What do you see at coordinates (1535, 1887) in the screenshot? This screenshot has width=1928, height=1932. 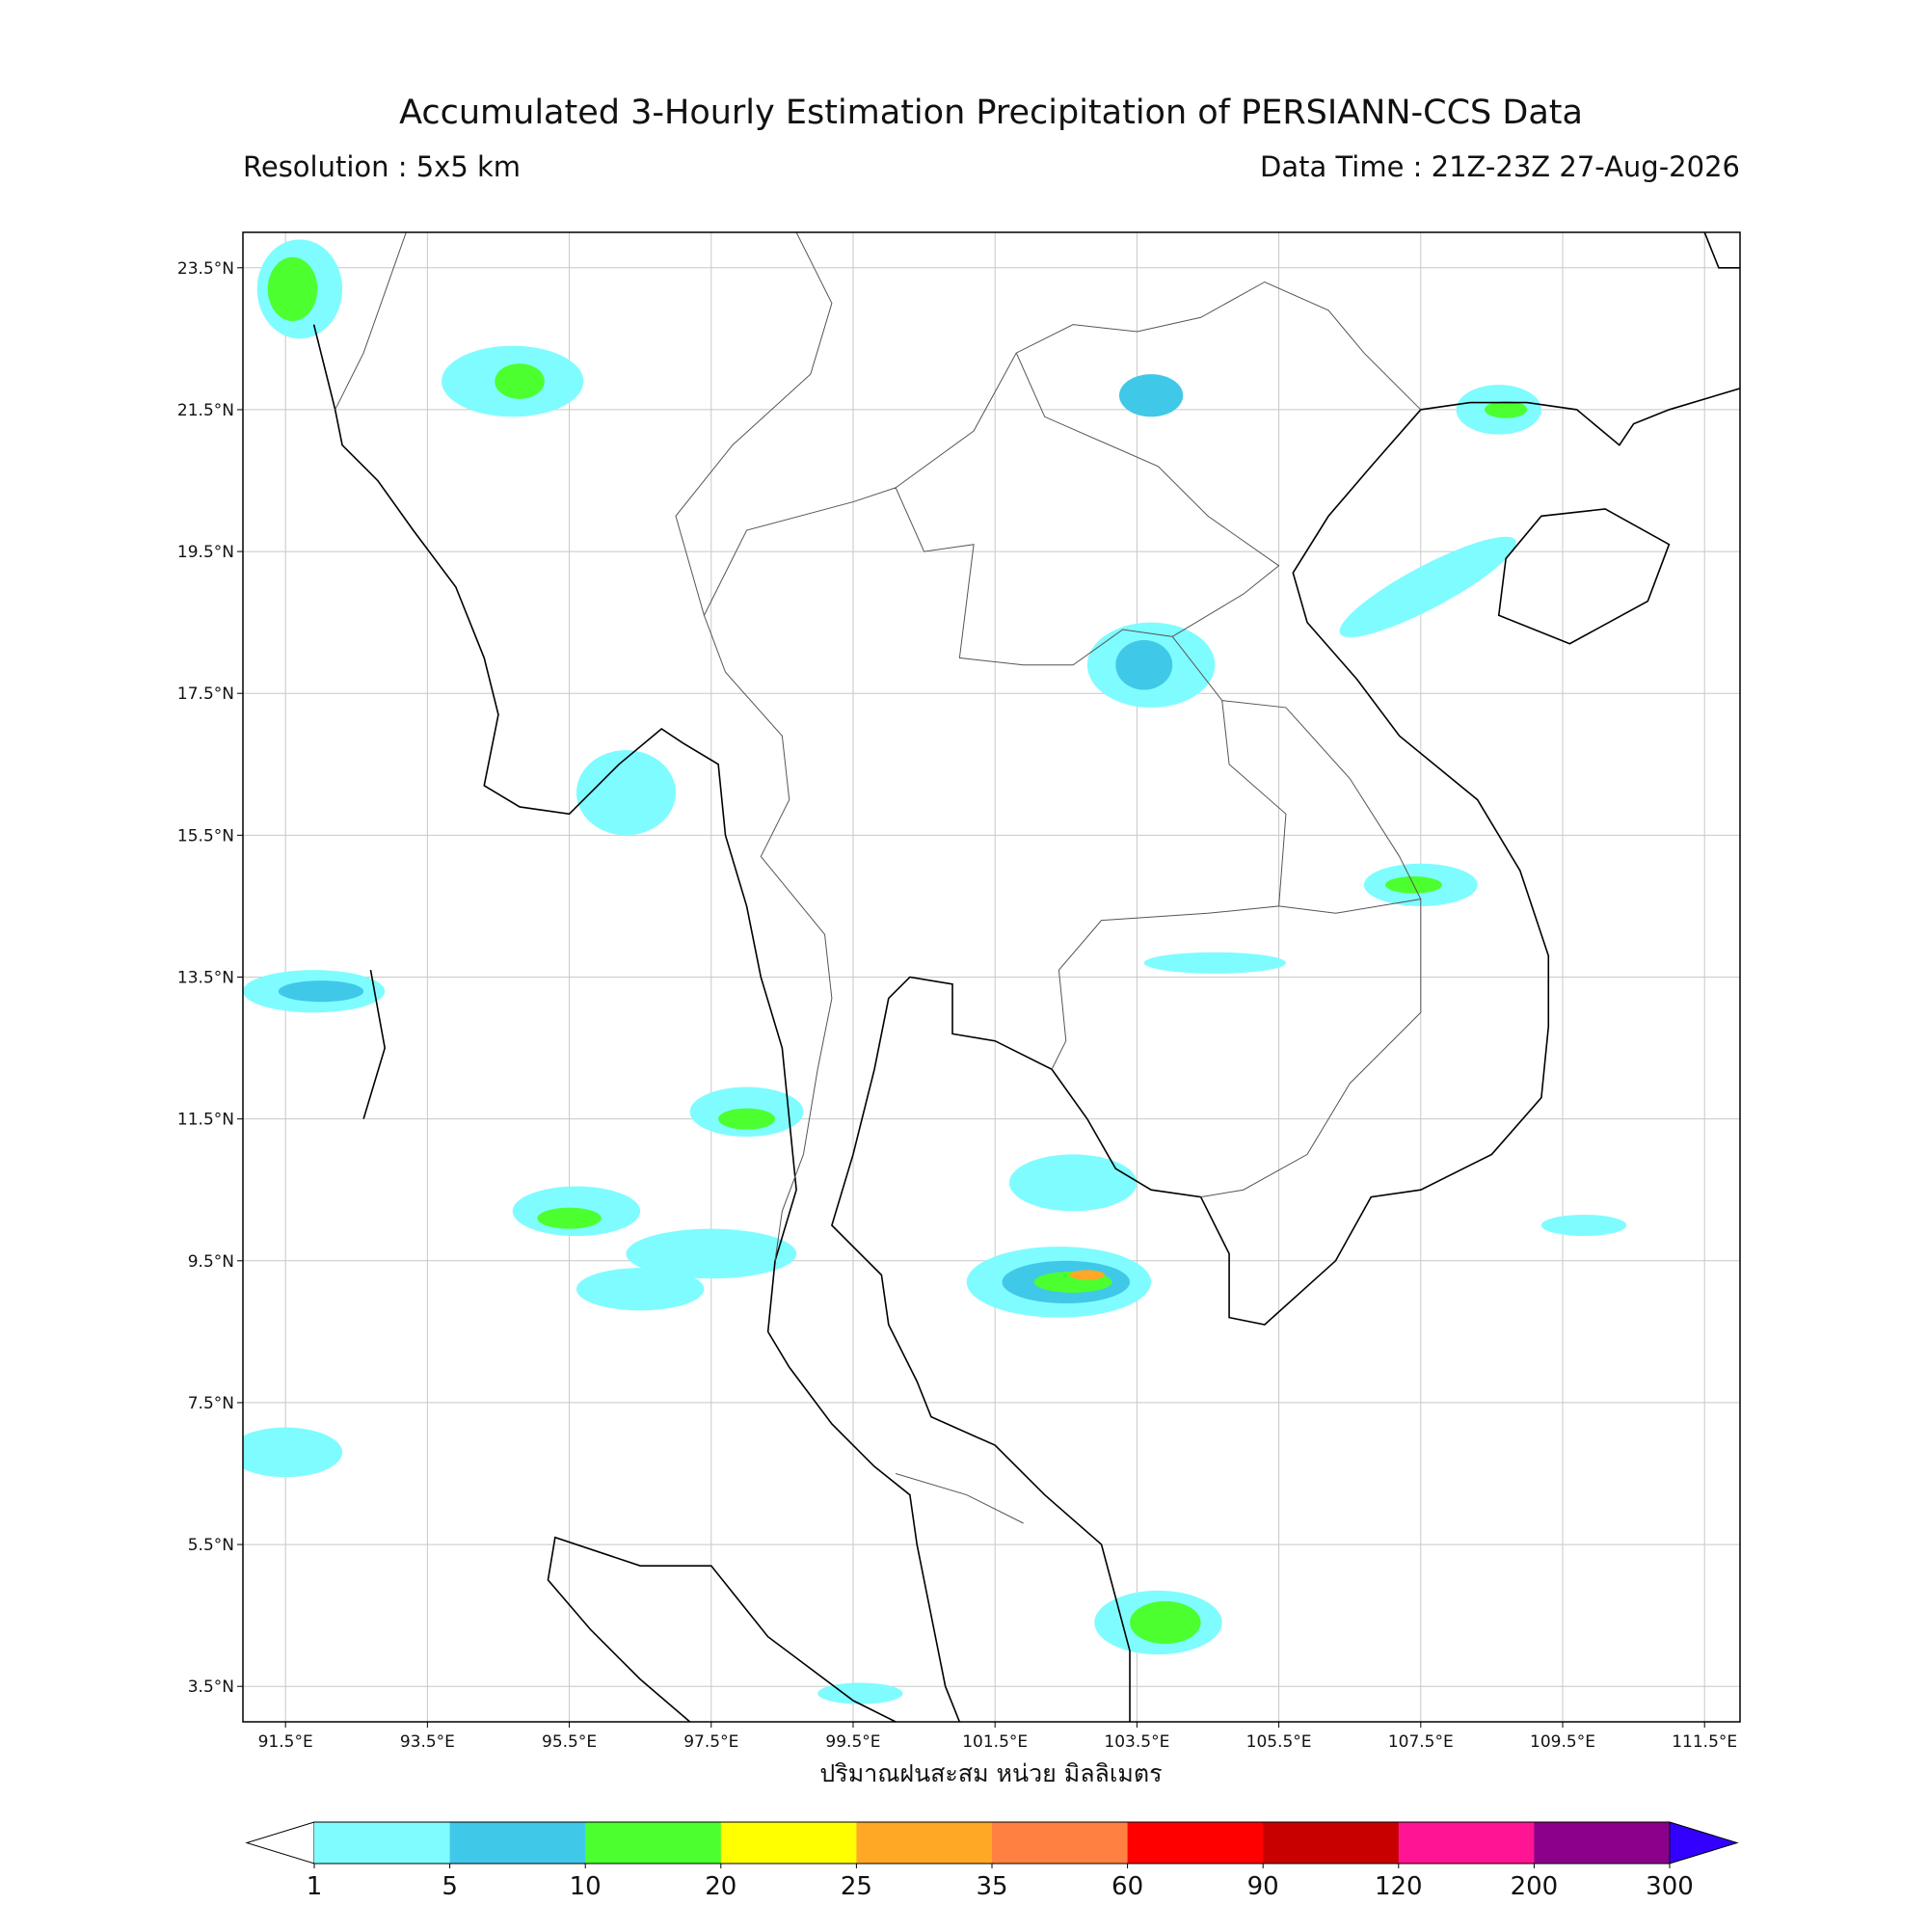 I see `colorbar-label: 200` at bounding box center [1535, 1887].